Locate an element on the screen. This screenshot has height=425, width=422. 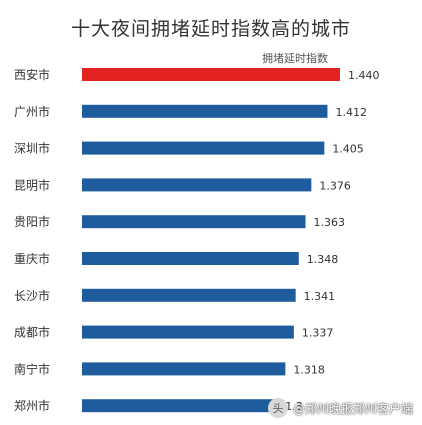
category-label: 昆明市 is located at coordinates (32, 184).